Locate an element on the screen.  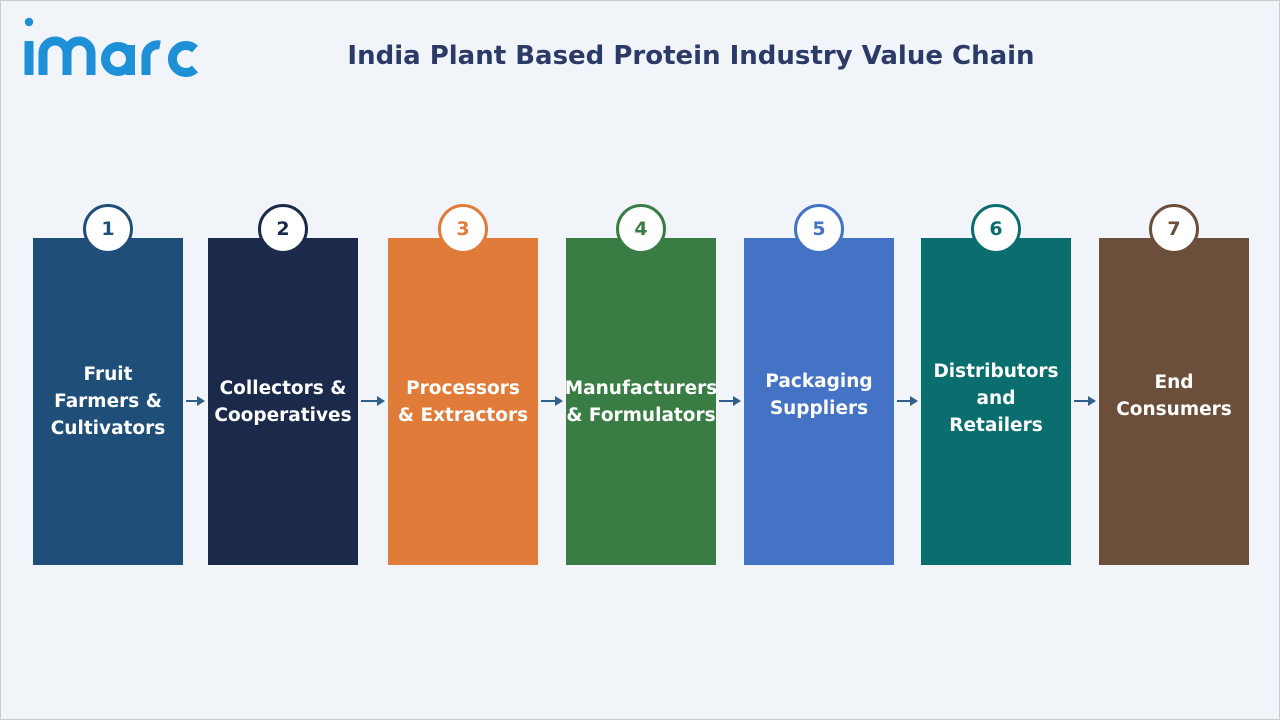
stage-1-number-badge: 1 is located at coordinates (108, 229).